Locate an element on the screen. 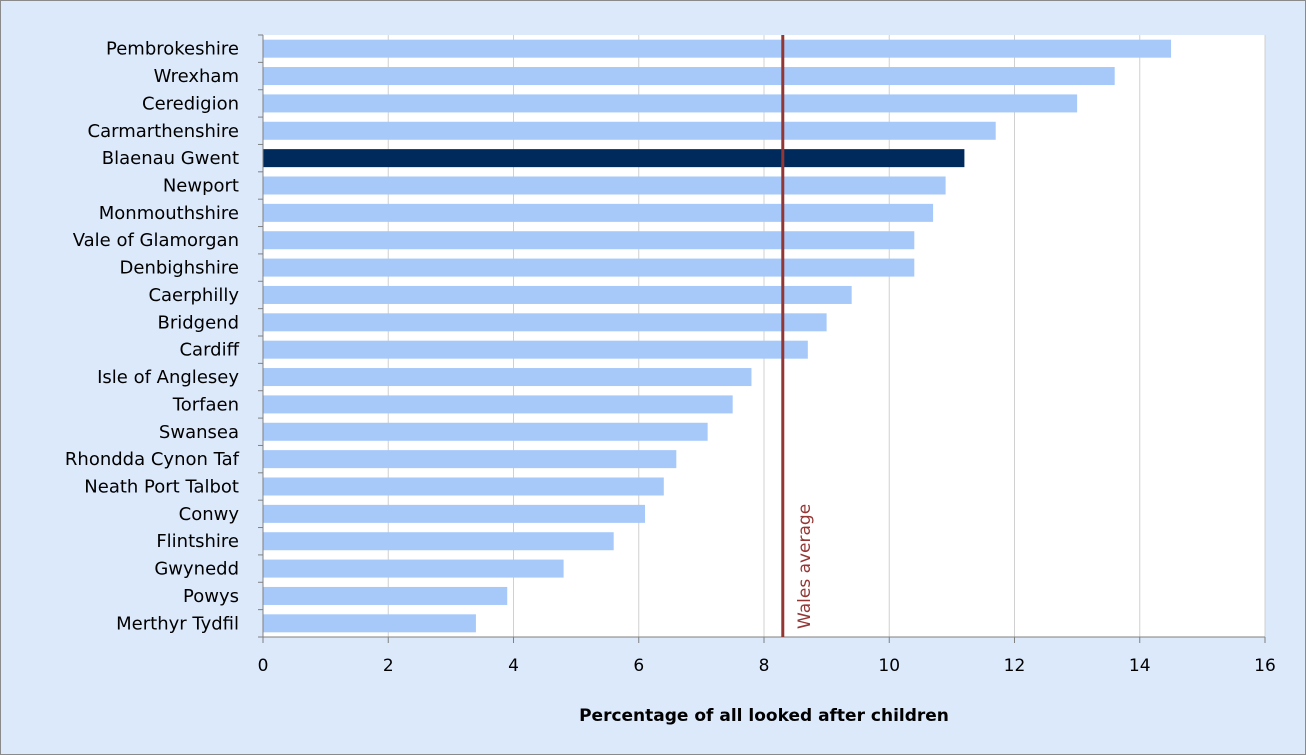 The image size is (1306, 755). bar-newport is located at coordinates (604, 185).